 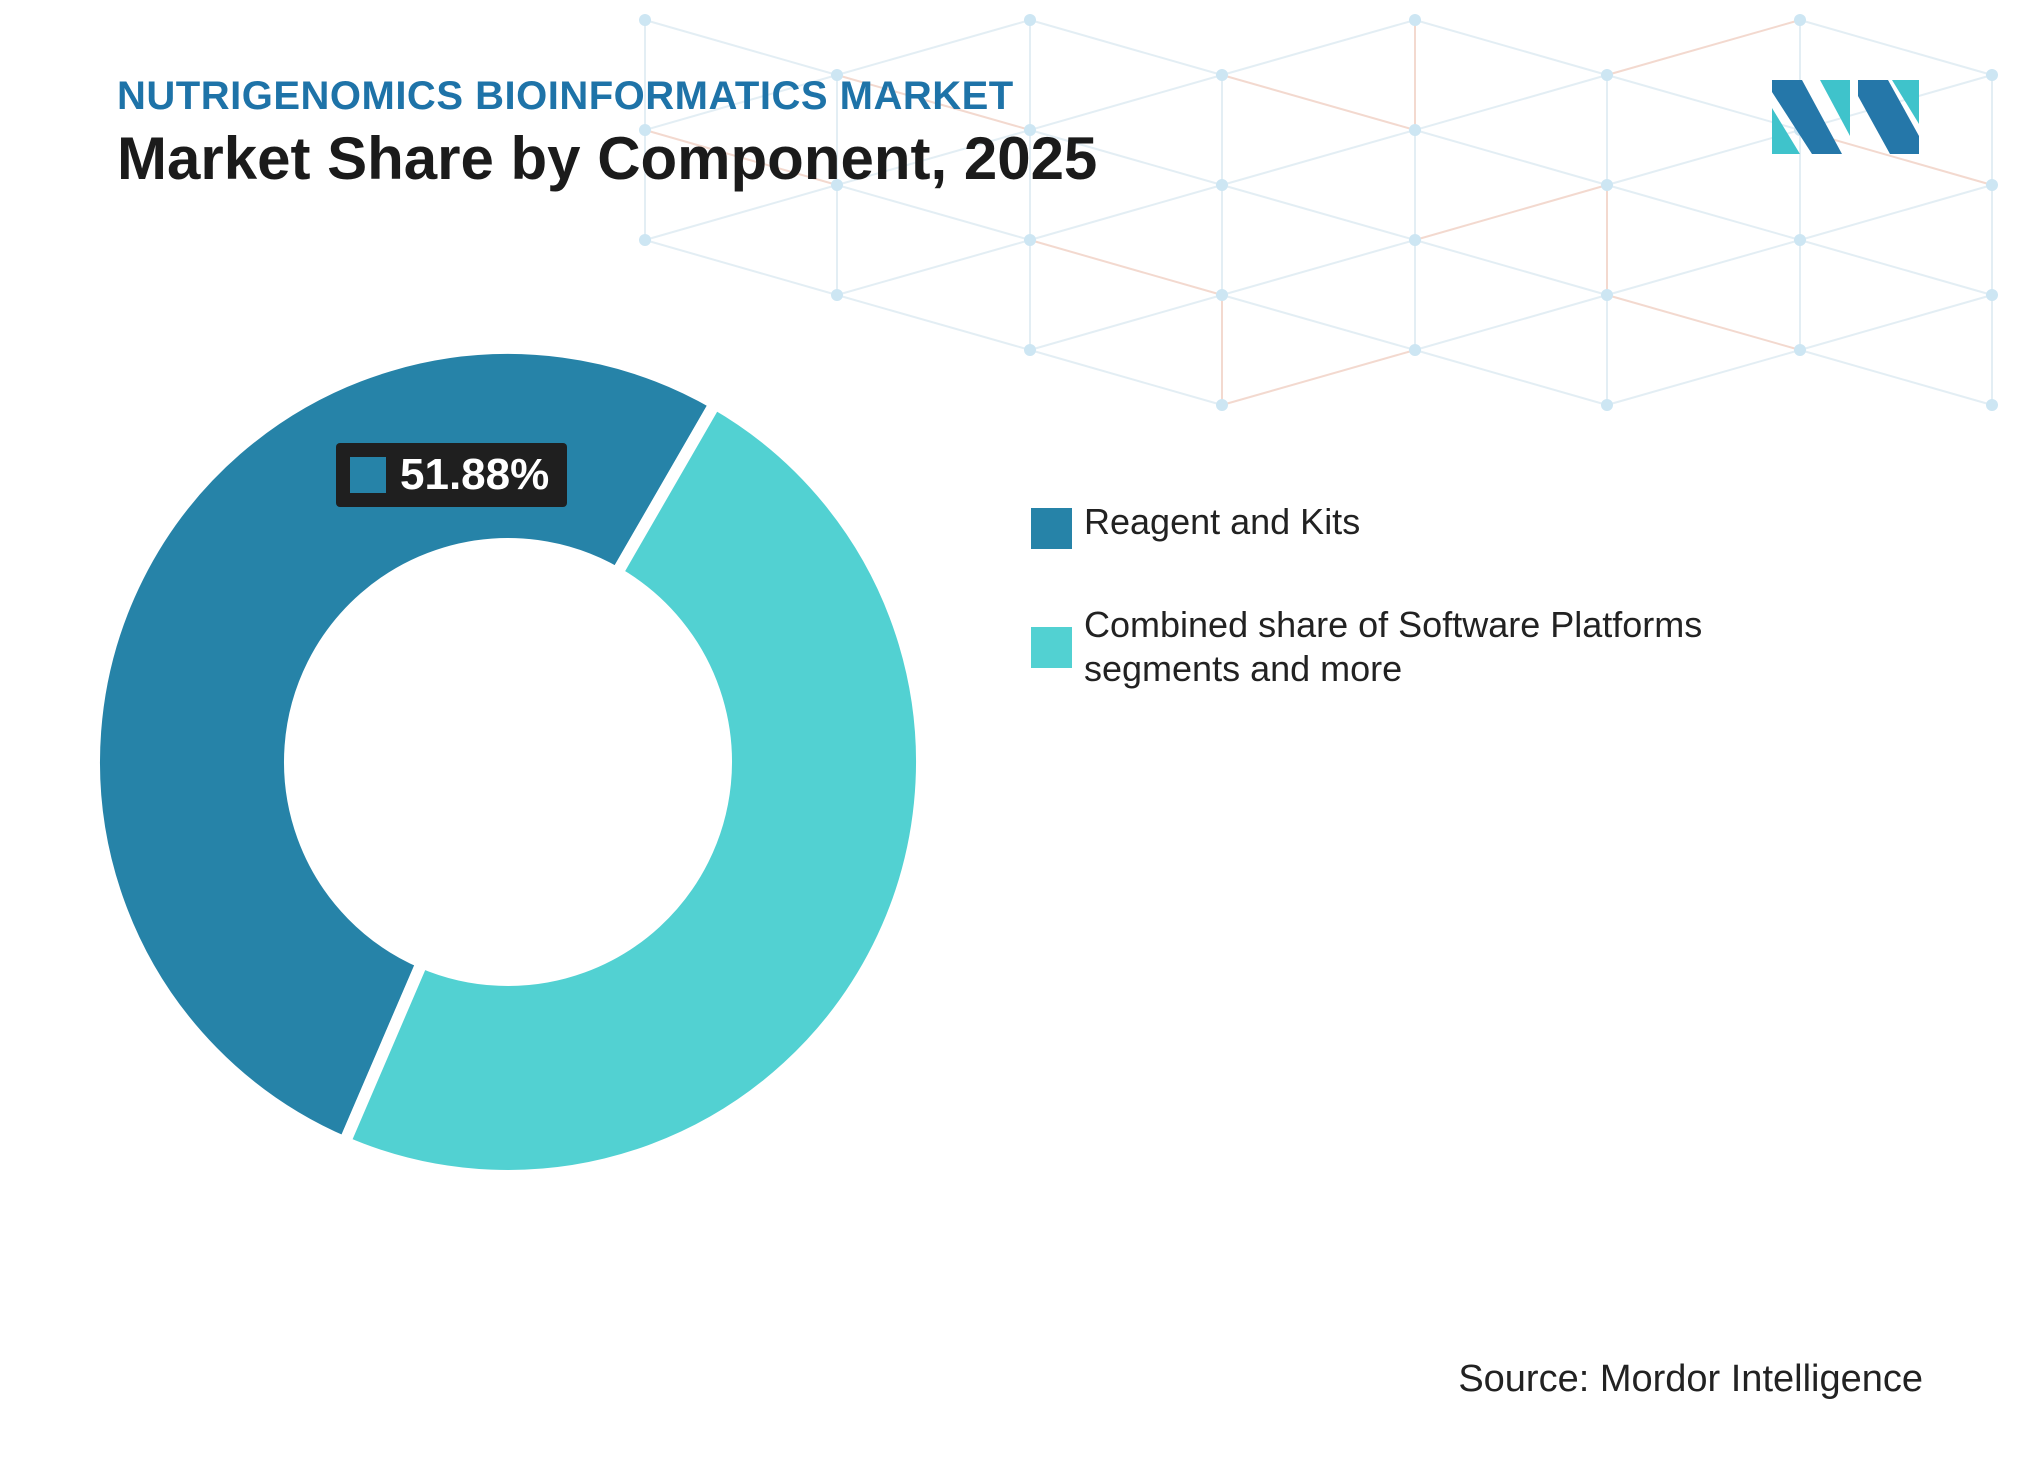 What do you see at coordinates (475, 474) in the screenshot?
I see `data-label-value: 51.88%` at bounding box center [475, 474].